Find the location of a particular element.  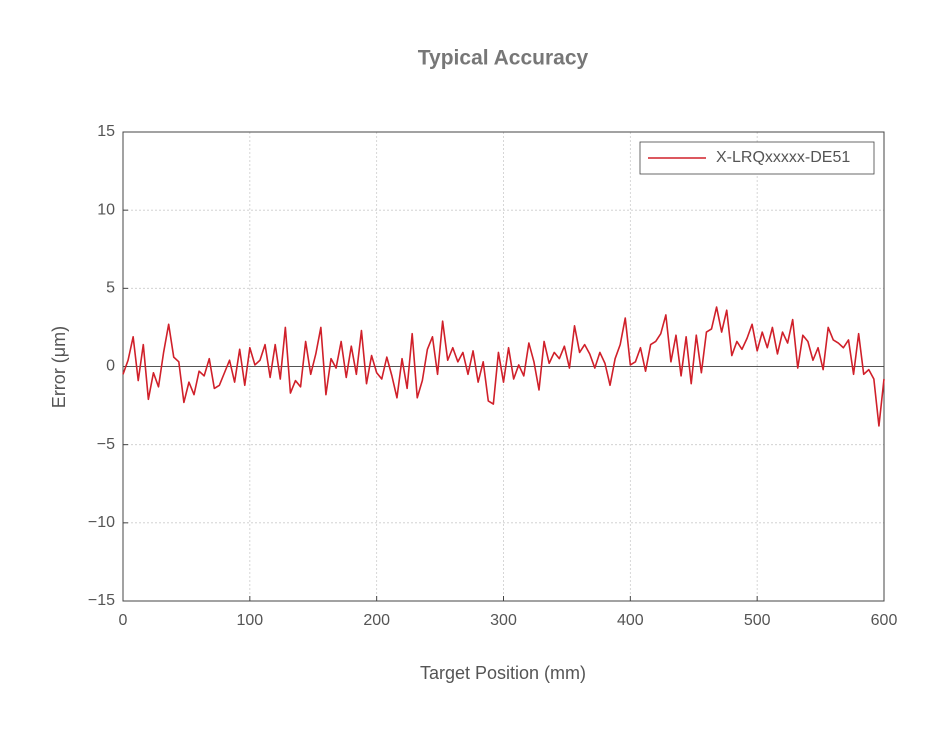

y-tick-label: −10 is located at coordinates (101, 522).